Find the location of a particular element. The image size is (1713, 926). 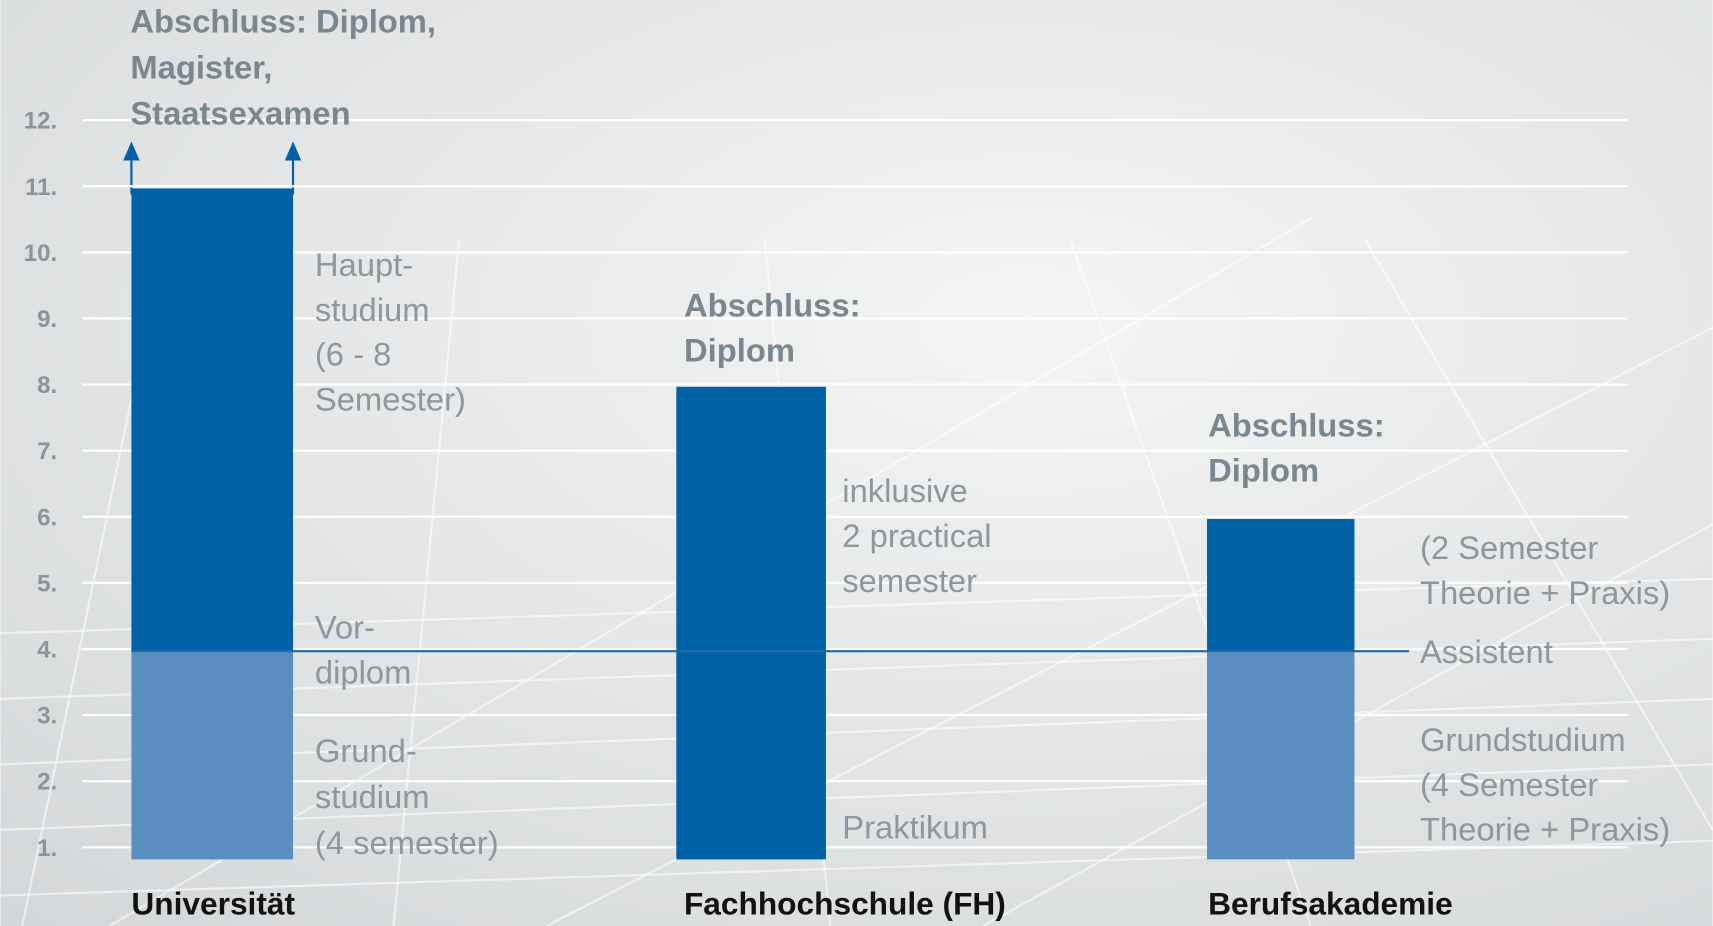

annotation: Haupt- is located at coordinates (364, 264).